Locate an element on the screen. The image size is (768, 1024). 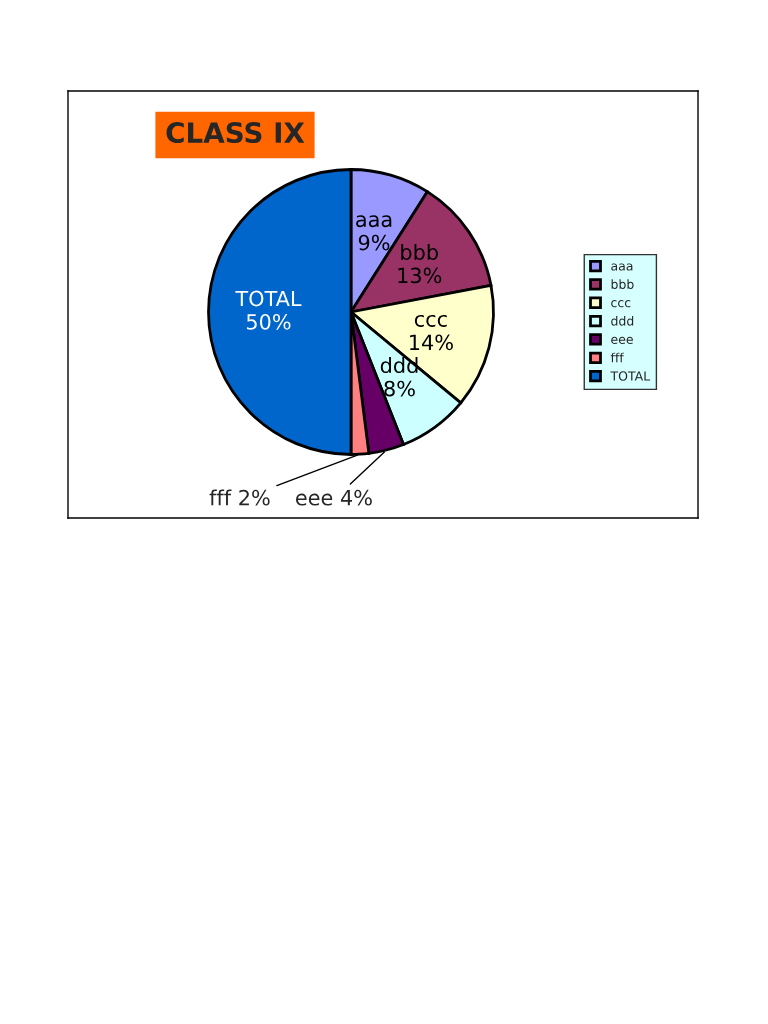
chart-title: CLASS IX is located at coordinates (235, 133).